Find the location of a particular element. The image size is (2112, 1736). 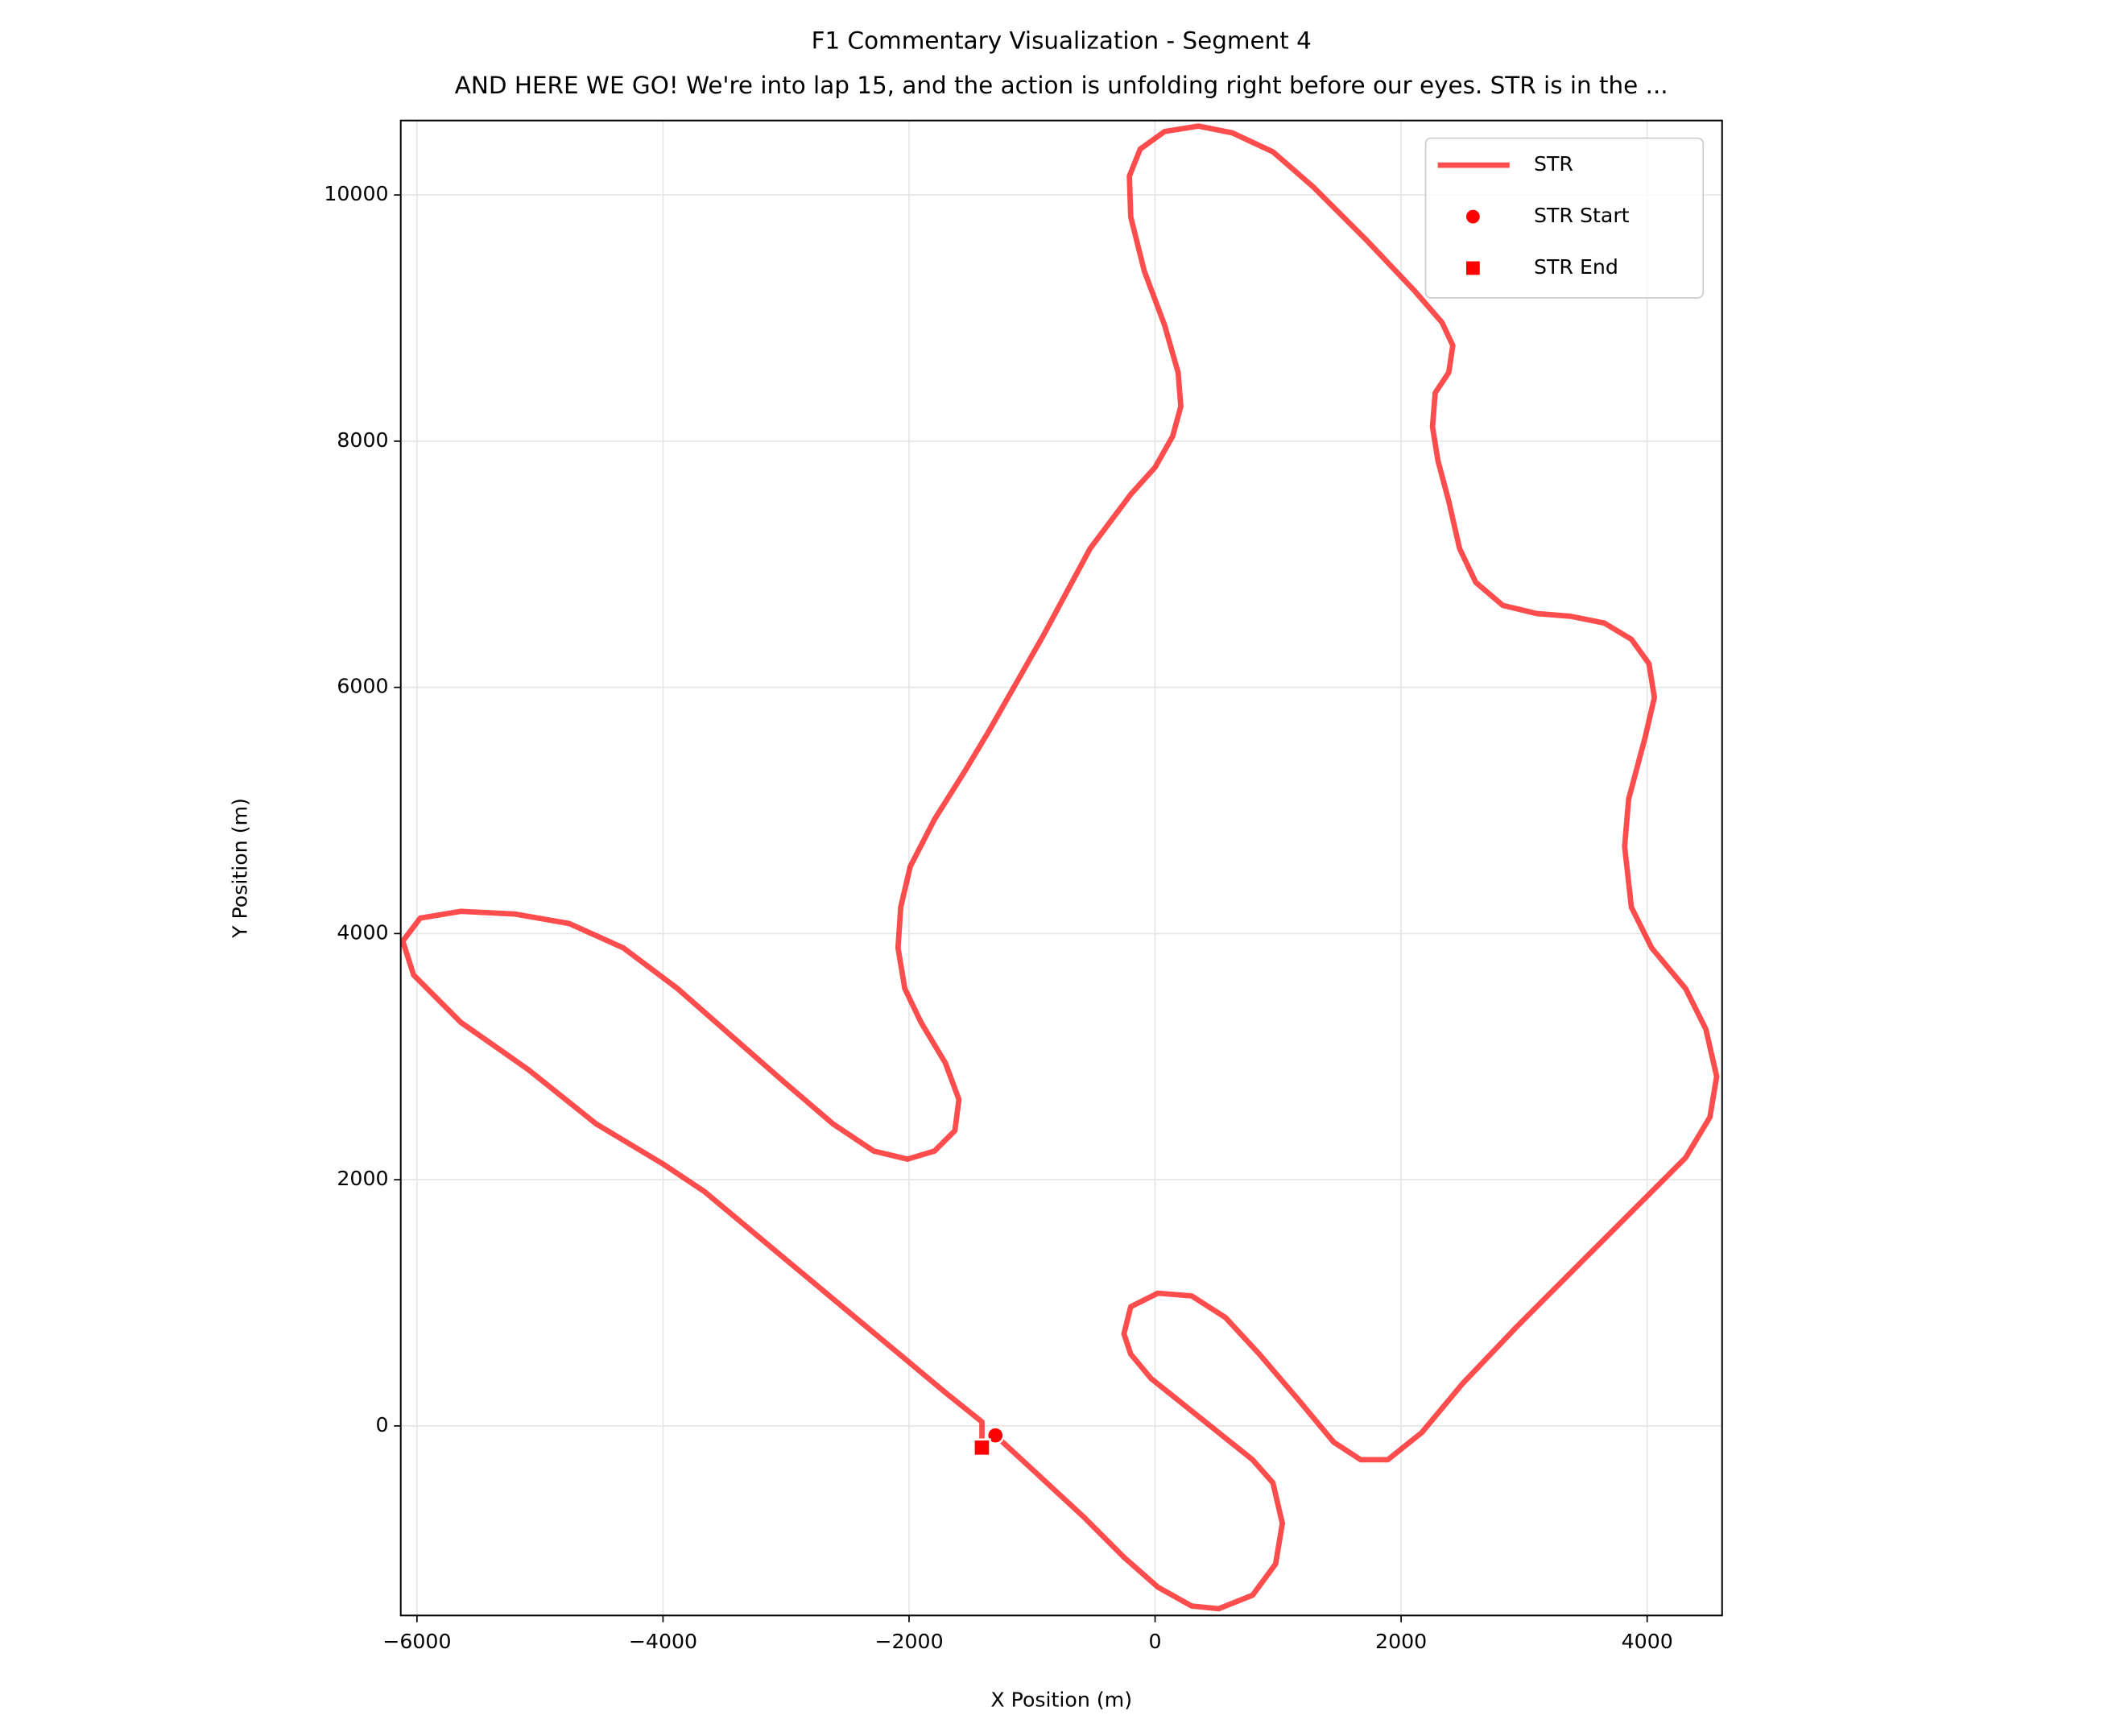

y-axis-label: Y Position (m) is located at coordinates (239, 869).